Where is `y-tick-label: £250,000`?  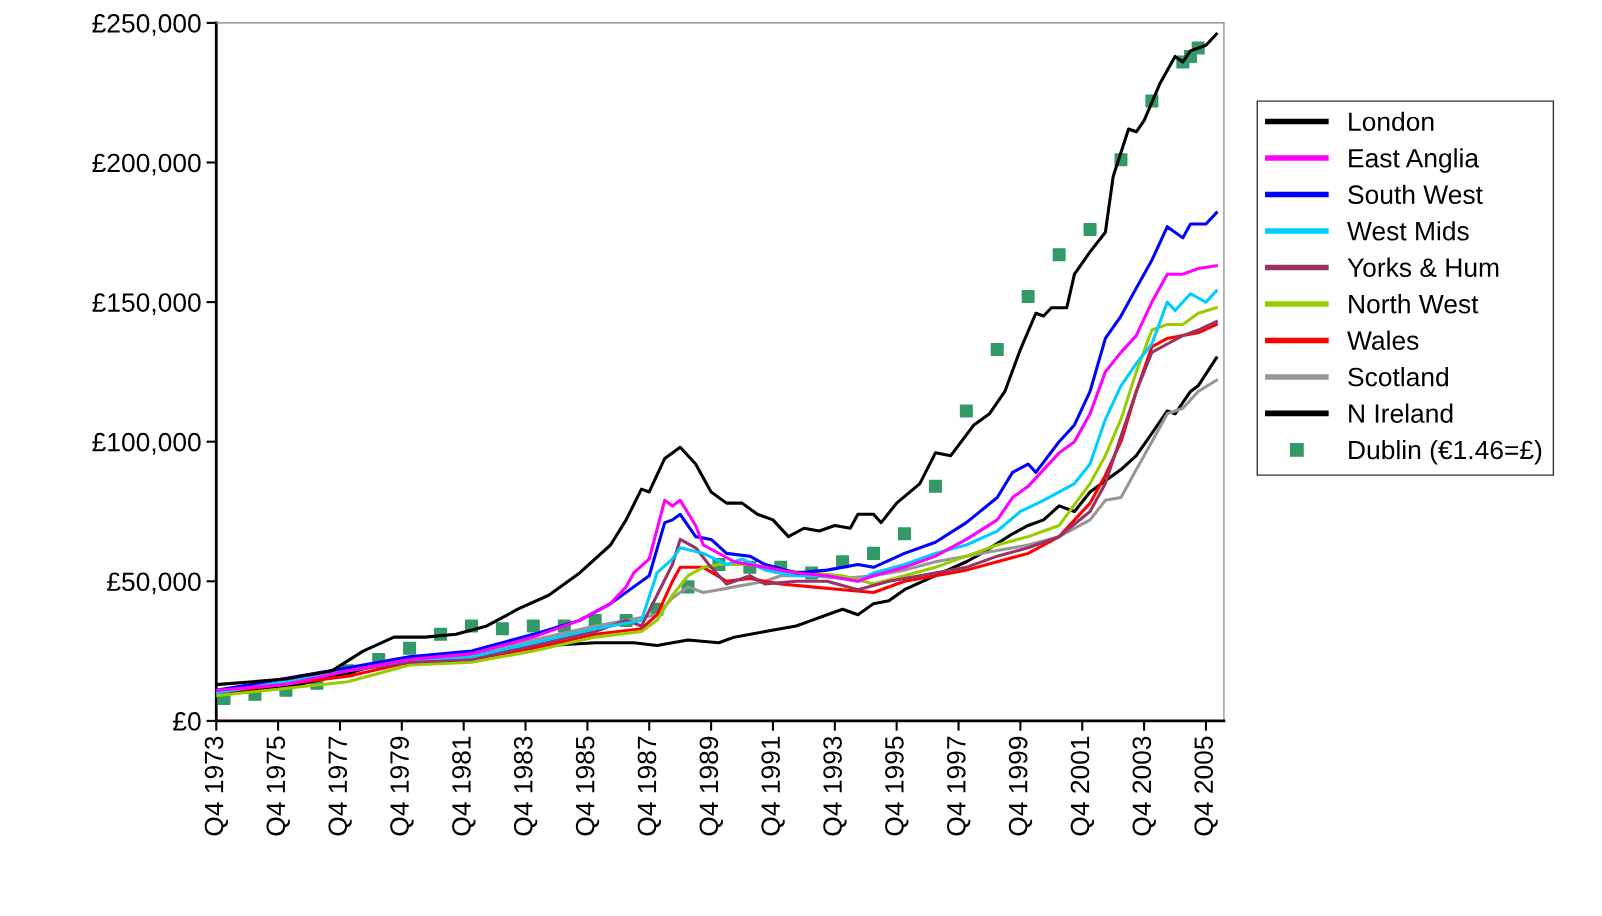
y-tick-label: £250,000 is located at coordinates (146, 25).